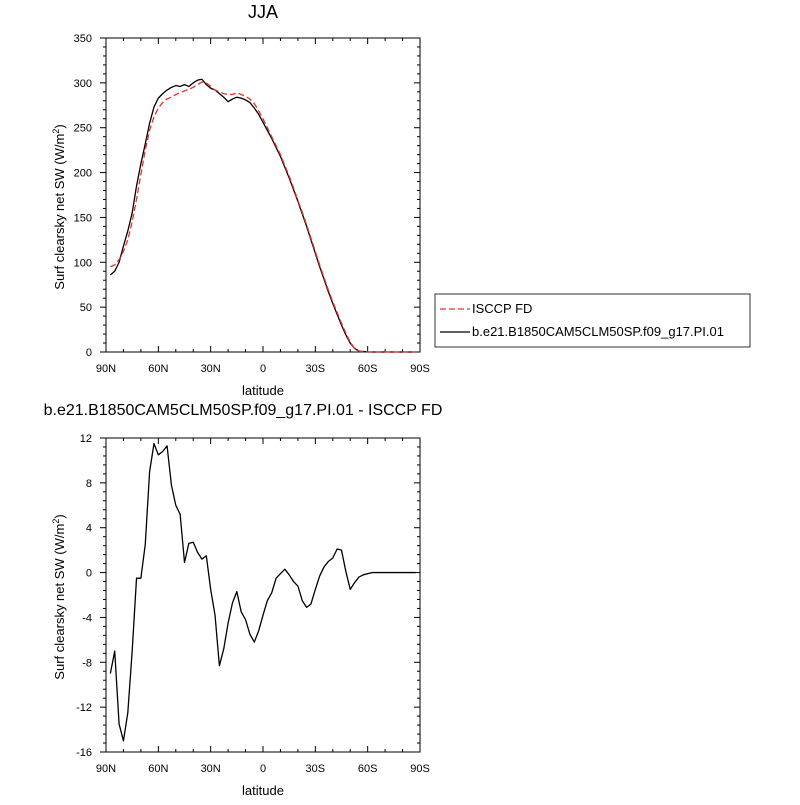 The image size is (800, 805). I want to click on chart-top-y-tick-label: 350, so click(83, 39).